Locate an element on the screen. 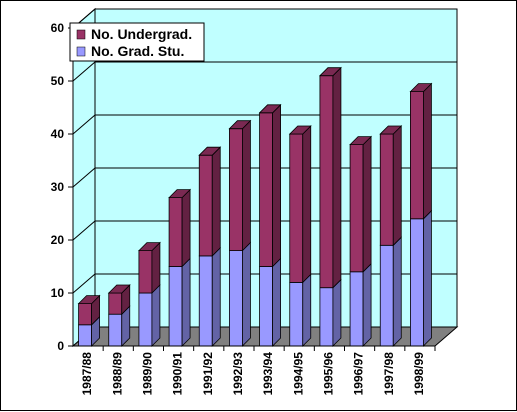 Image resolution: width=517 pixels, height=412 pixels. legend-box is located at coordinates (137, 42).